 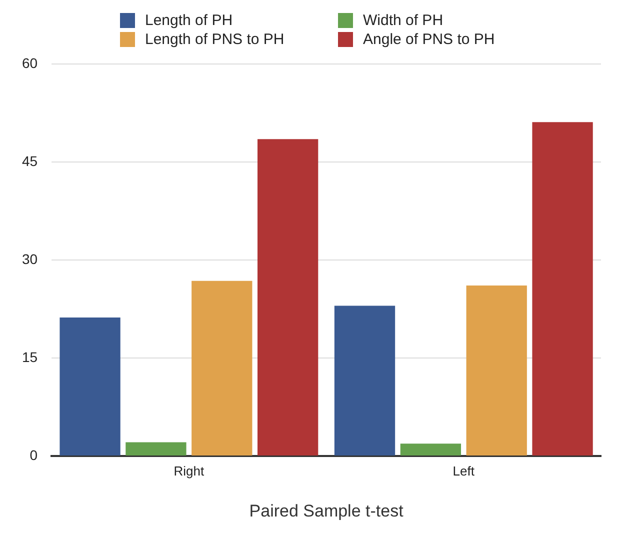 I want to click on x-tick-label: Right, so click(x=189, y=470).